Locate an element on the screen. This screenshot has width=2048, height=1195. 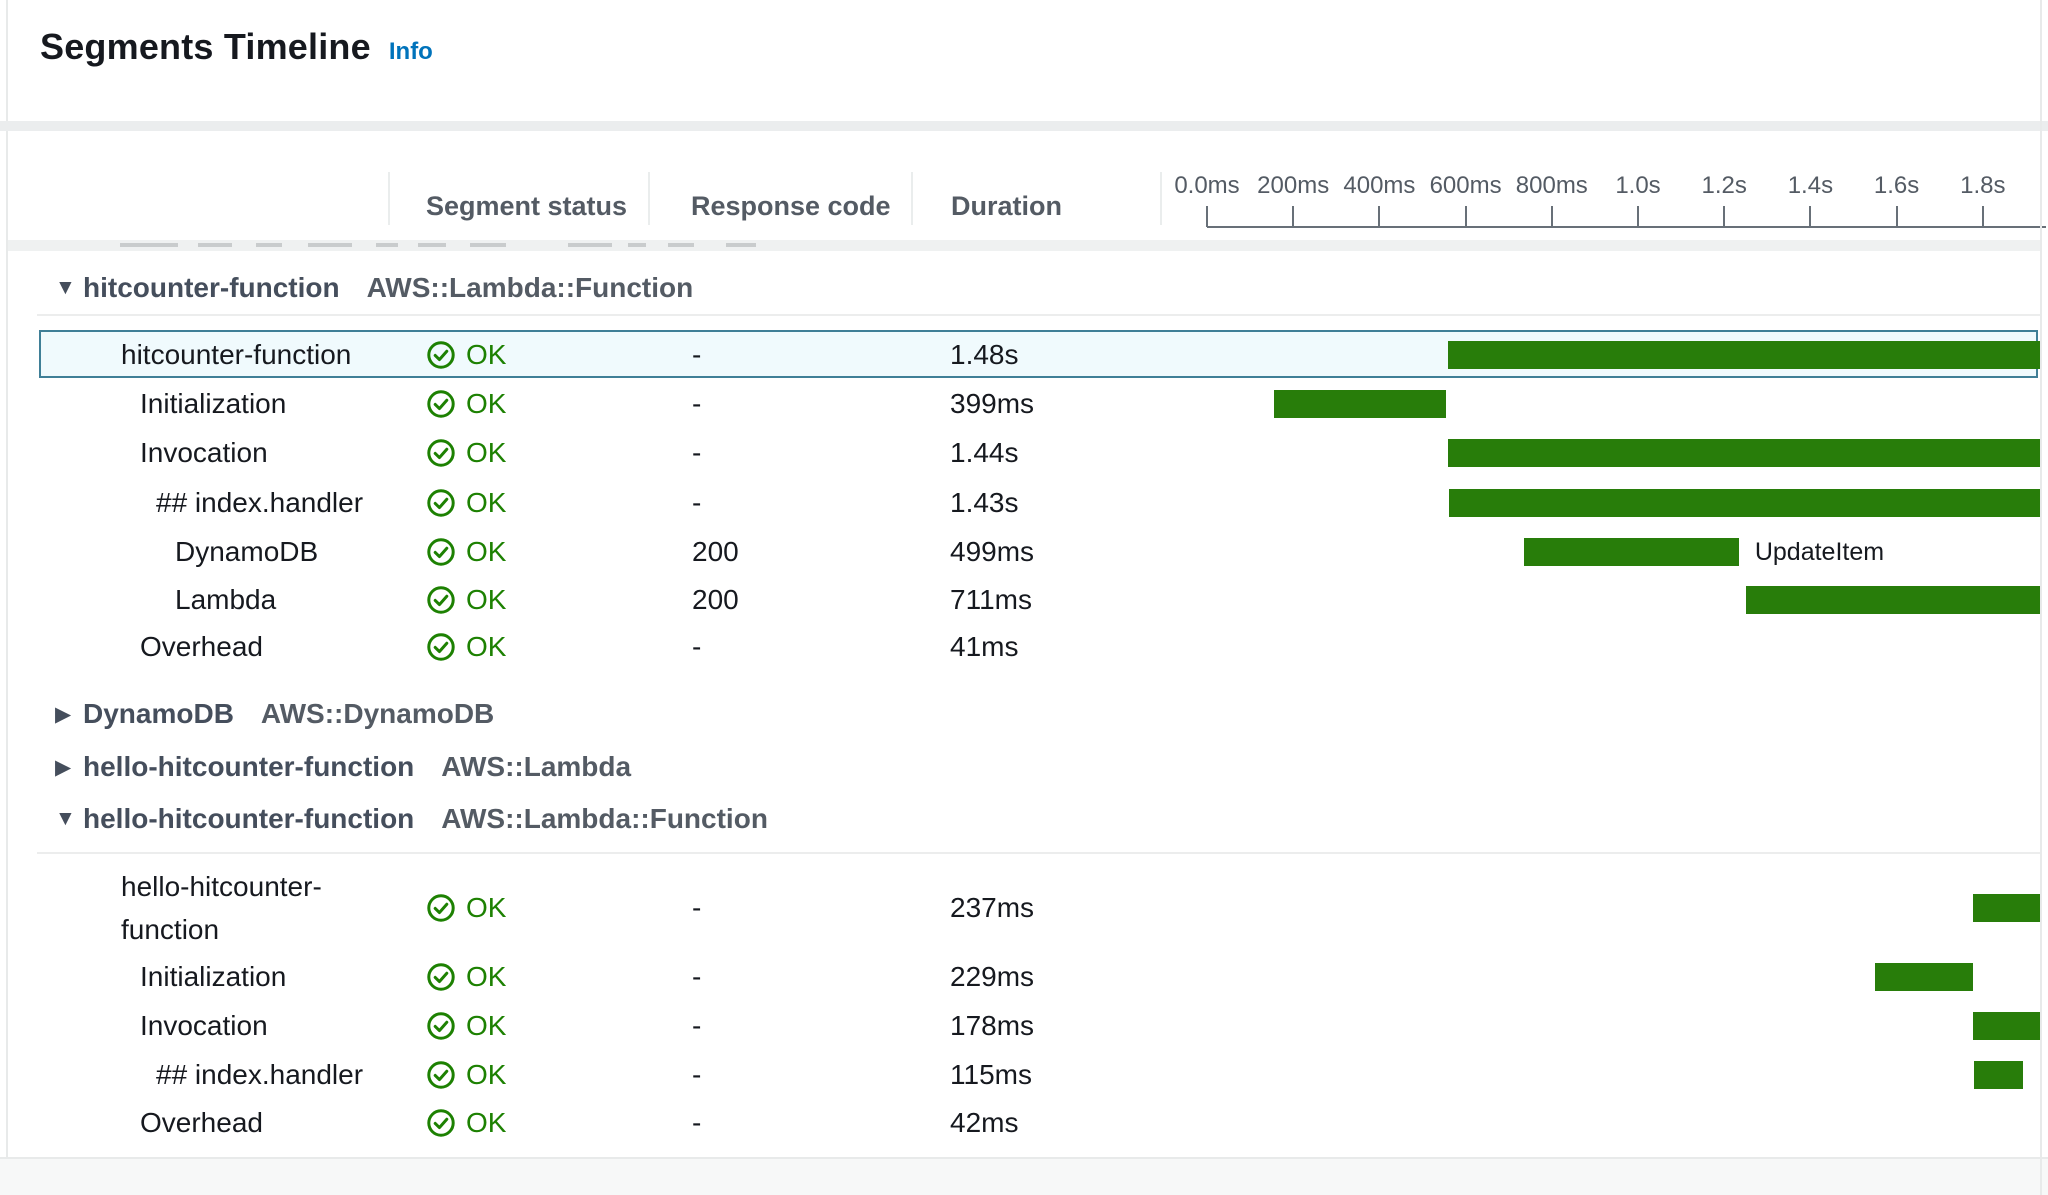
panel-left-border is located at coordinates (7, 597).